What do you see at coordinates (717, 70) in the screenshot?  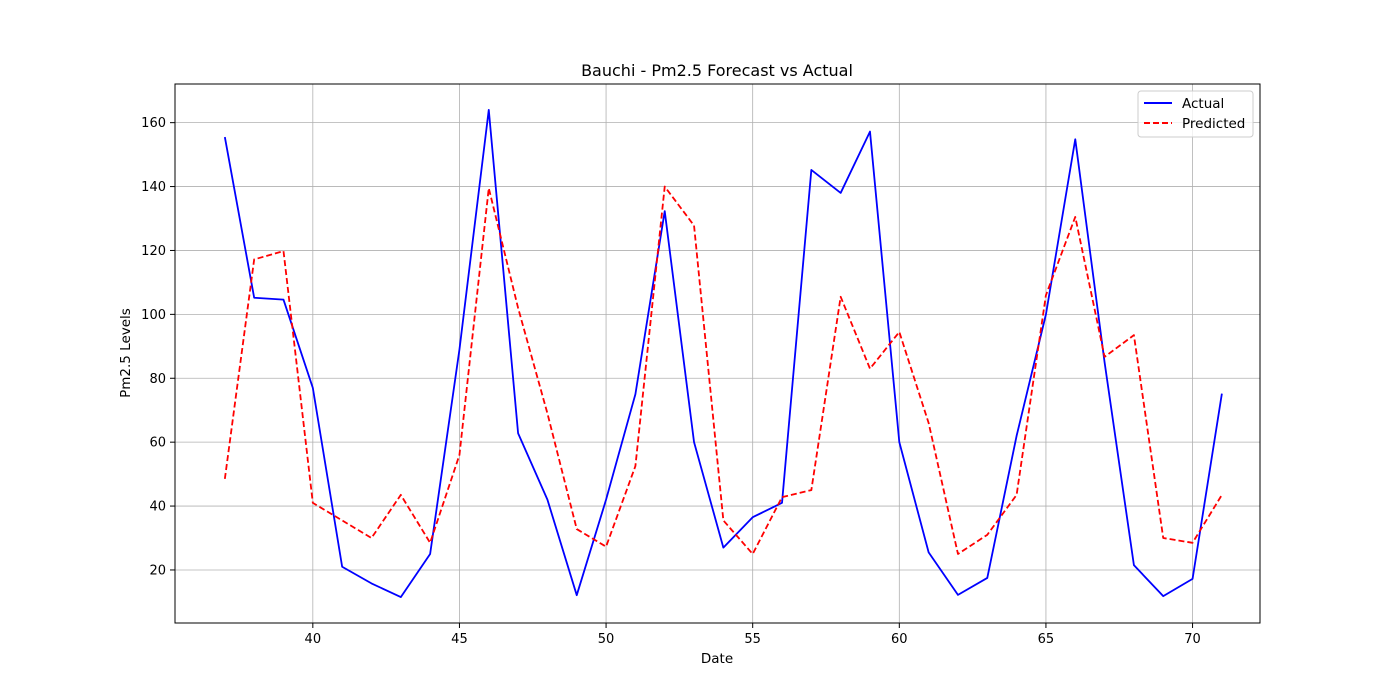 I see `chart-title: Bauchi - Pm2.5 Forecast vs Actual` at bounding box center [717, 70].